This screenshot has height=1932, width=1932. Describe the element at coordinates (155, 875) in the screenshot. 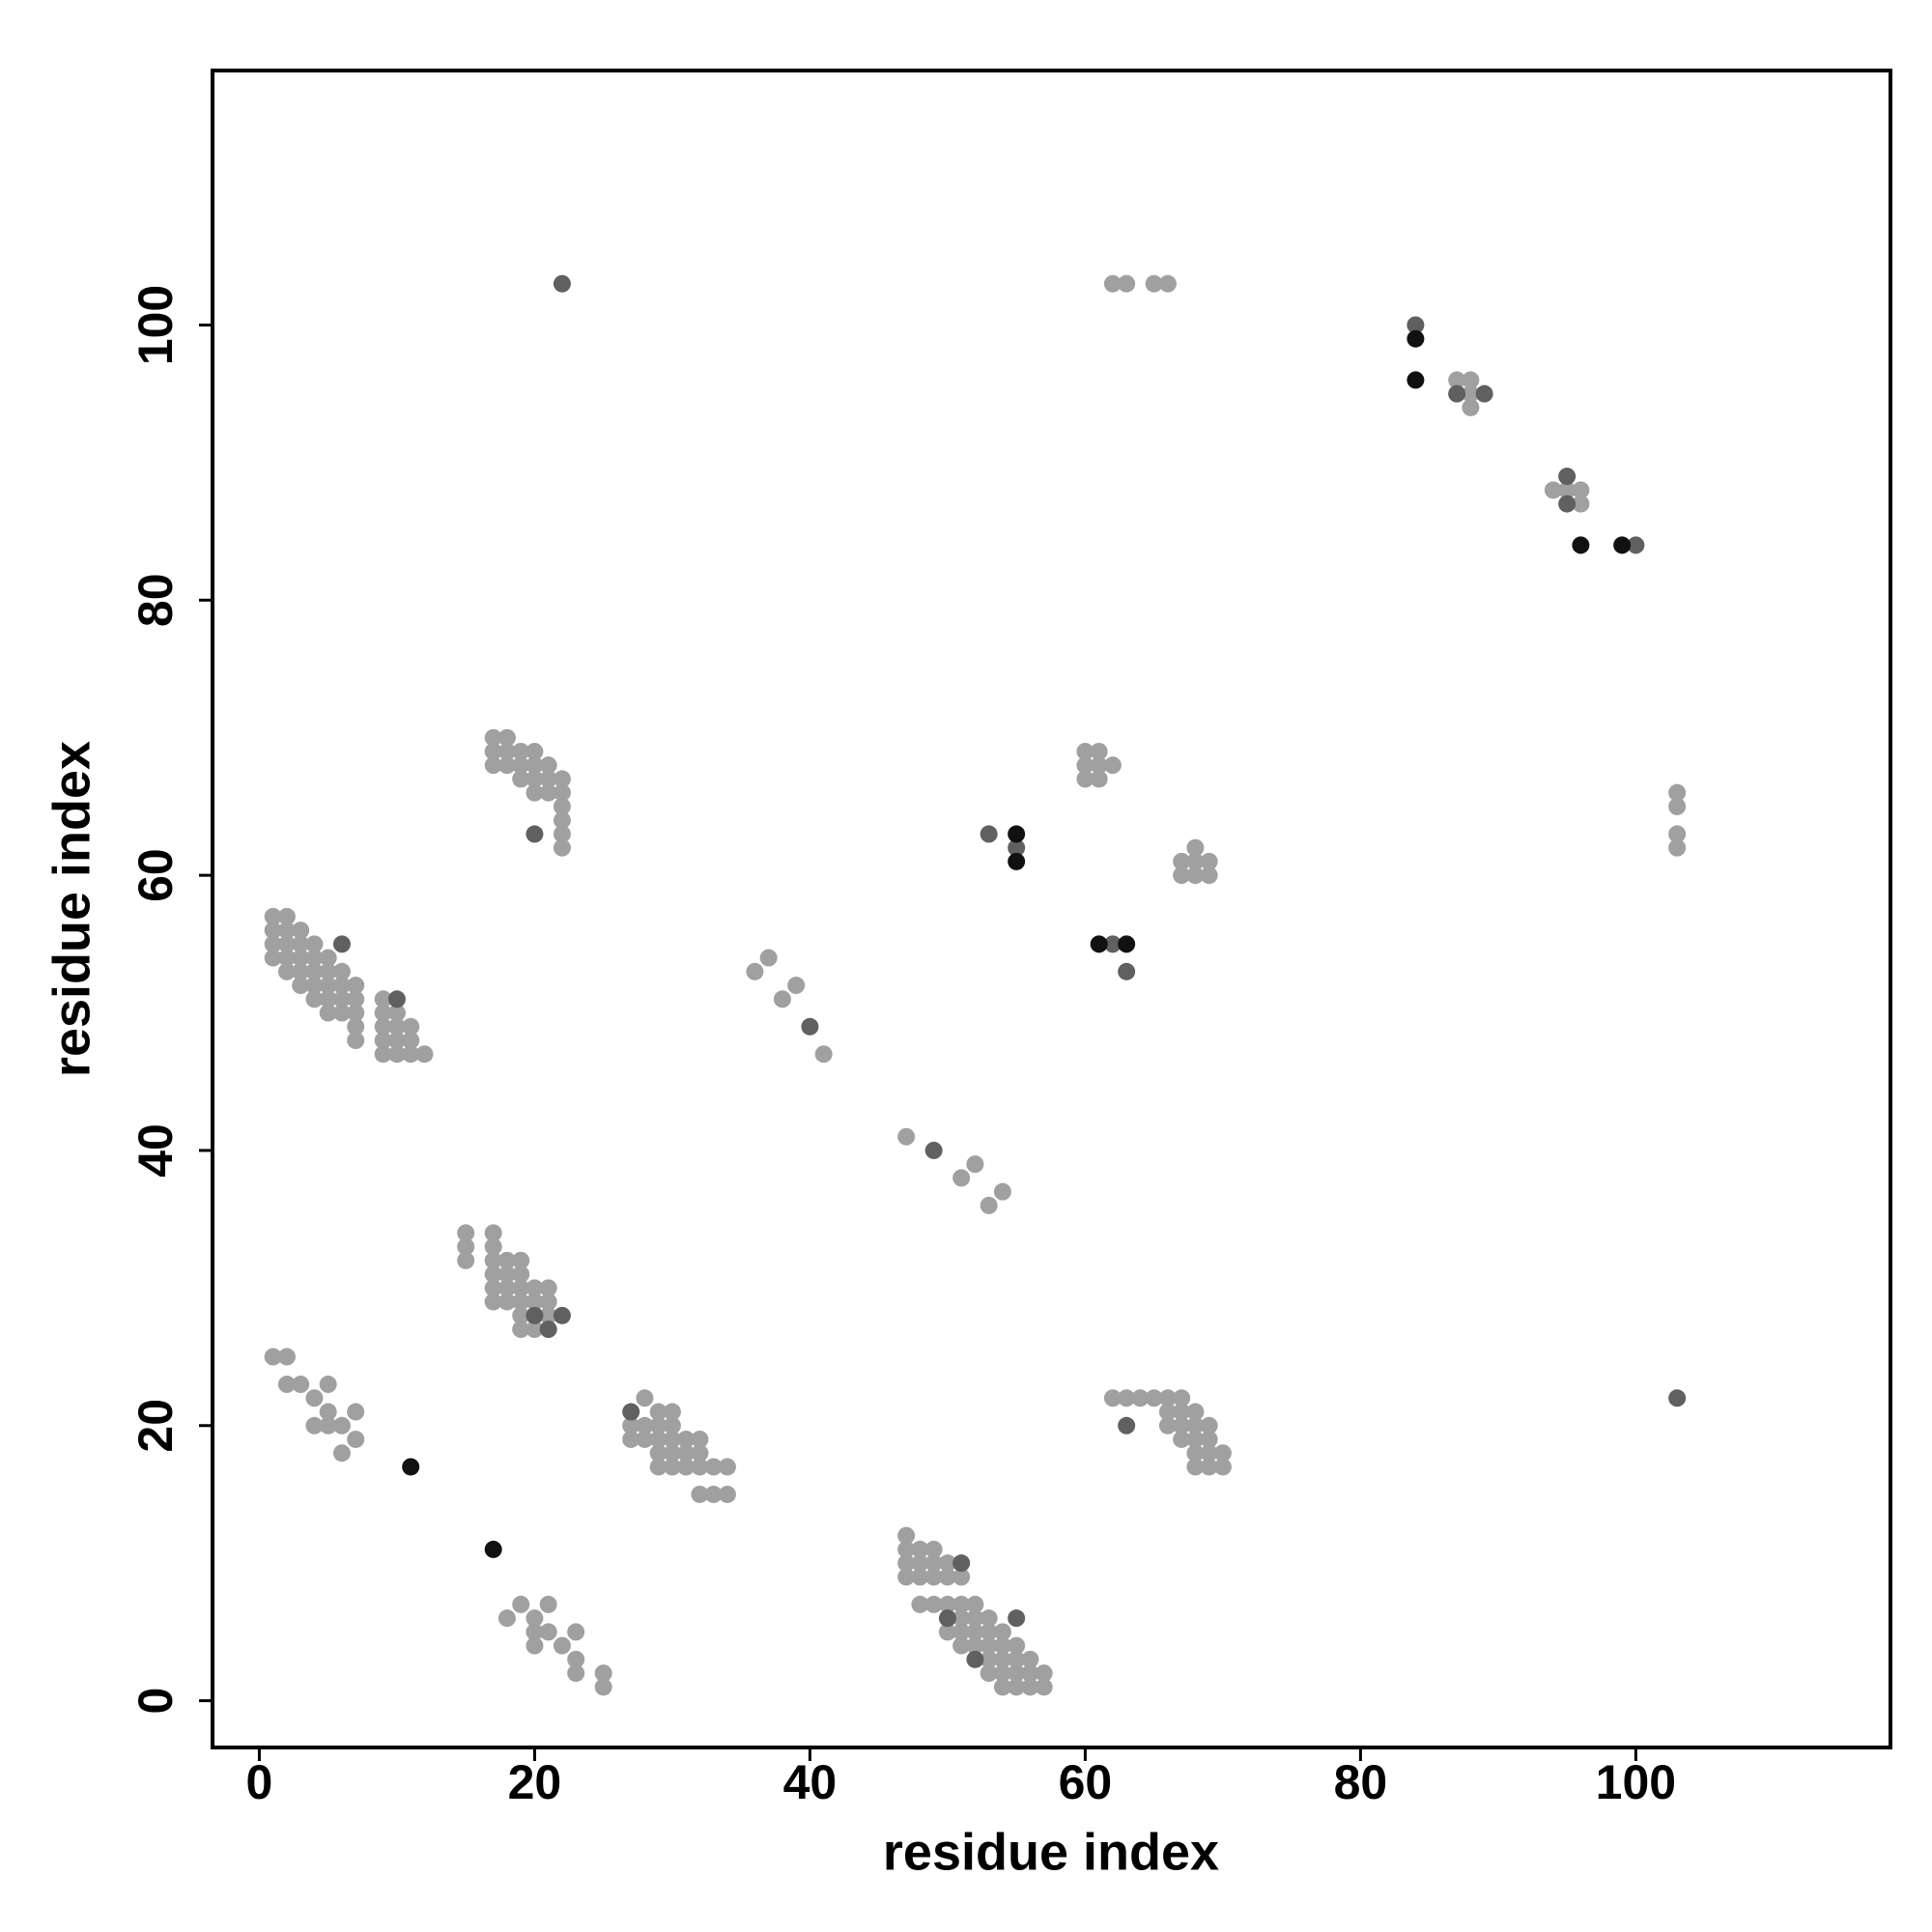

I see `y-tick-label: 60` at that location.